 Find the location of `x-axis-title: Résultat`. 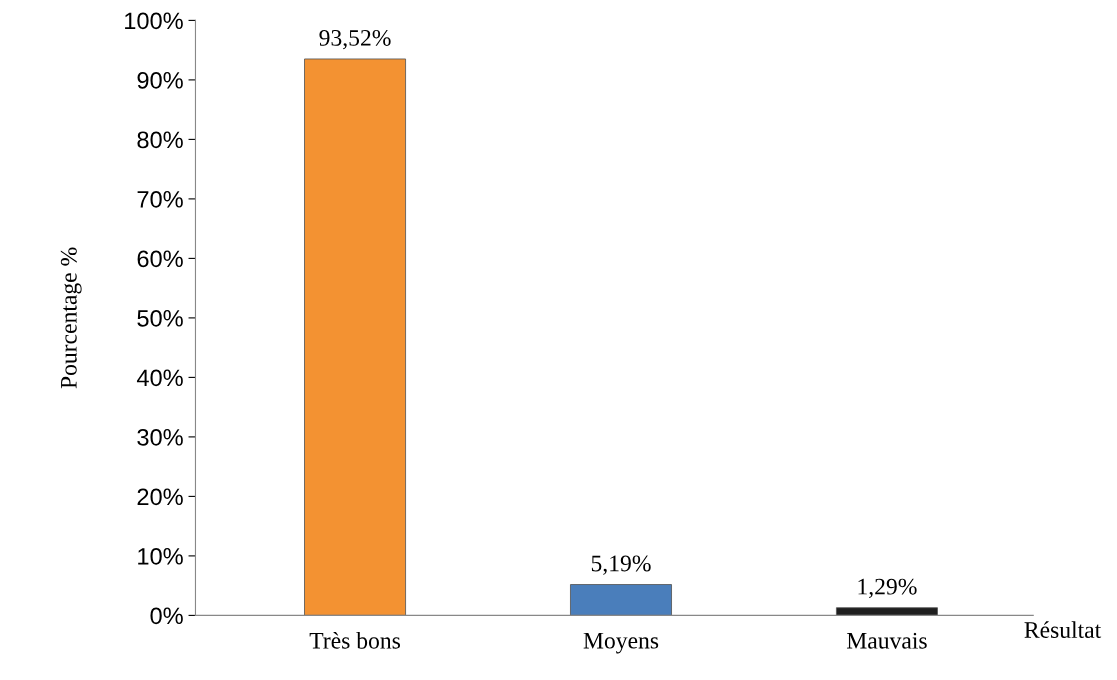

x-axis-title: Résultat is located at coordinates (1063, 629).